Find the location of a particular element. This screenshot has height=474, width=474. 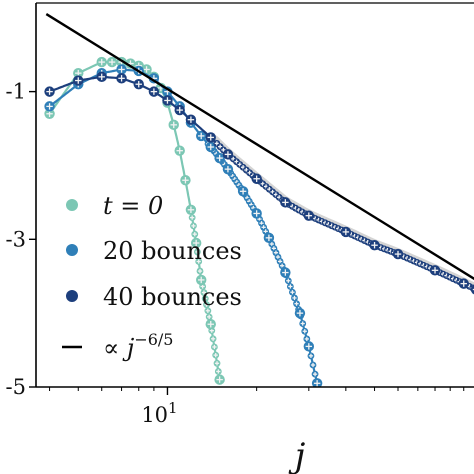

legend-label-t0: t = 0 is located at coordinates (133, 206).